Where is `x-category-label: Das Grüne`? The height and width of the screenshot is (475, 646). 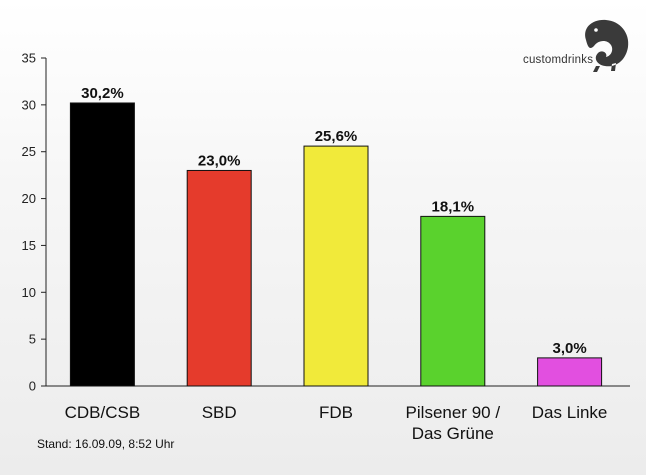
x-category-label: Das Grüne is located at coordinates (453, 433).